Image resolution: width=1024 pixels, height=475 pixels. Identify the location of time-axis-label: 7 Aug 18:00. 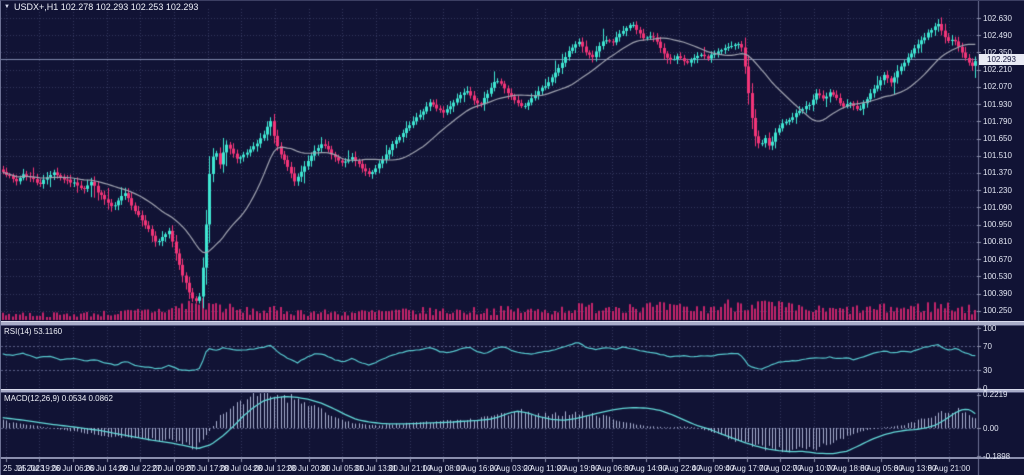
(848, 468).